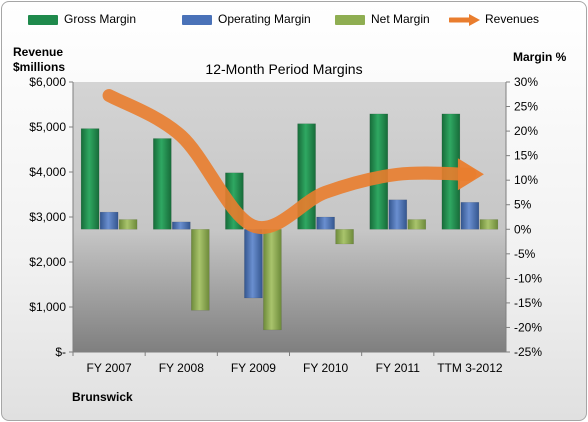  What do you see at coordinates (47, 307) in the screenshot?
I see `left-tick-label-1: $1,000` at bounding box center [47, 307].